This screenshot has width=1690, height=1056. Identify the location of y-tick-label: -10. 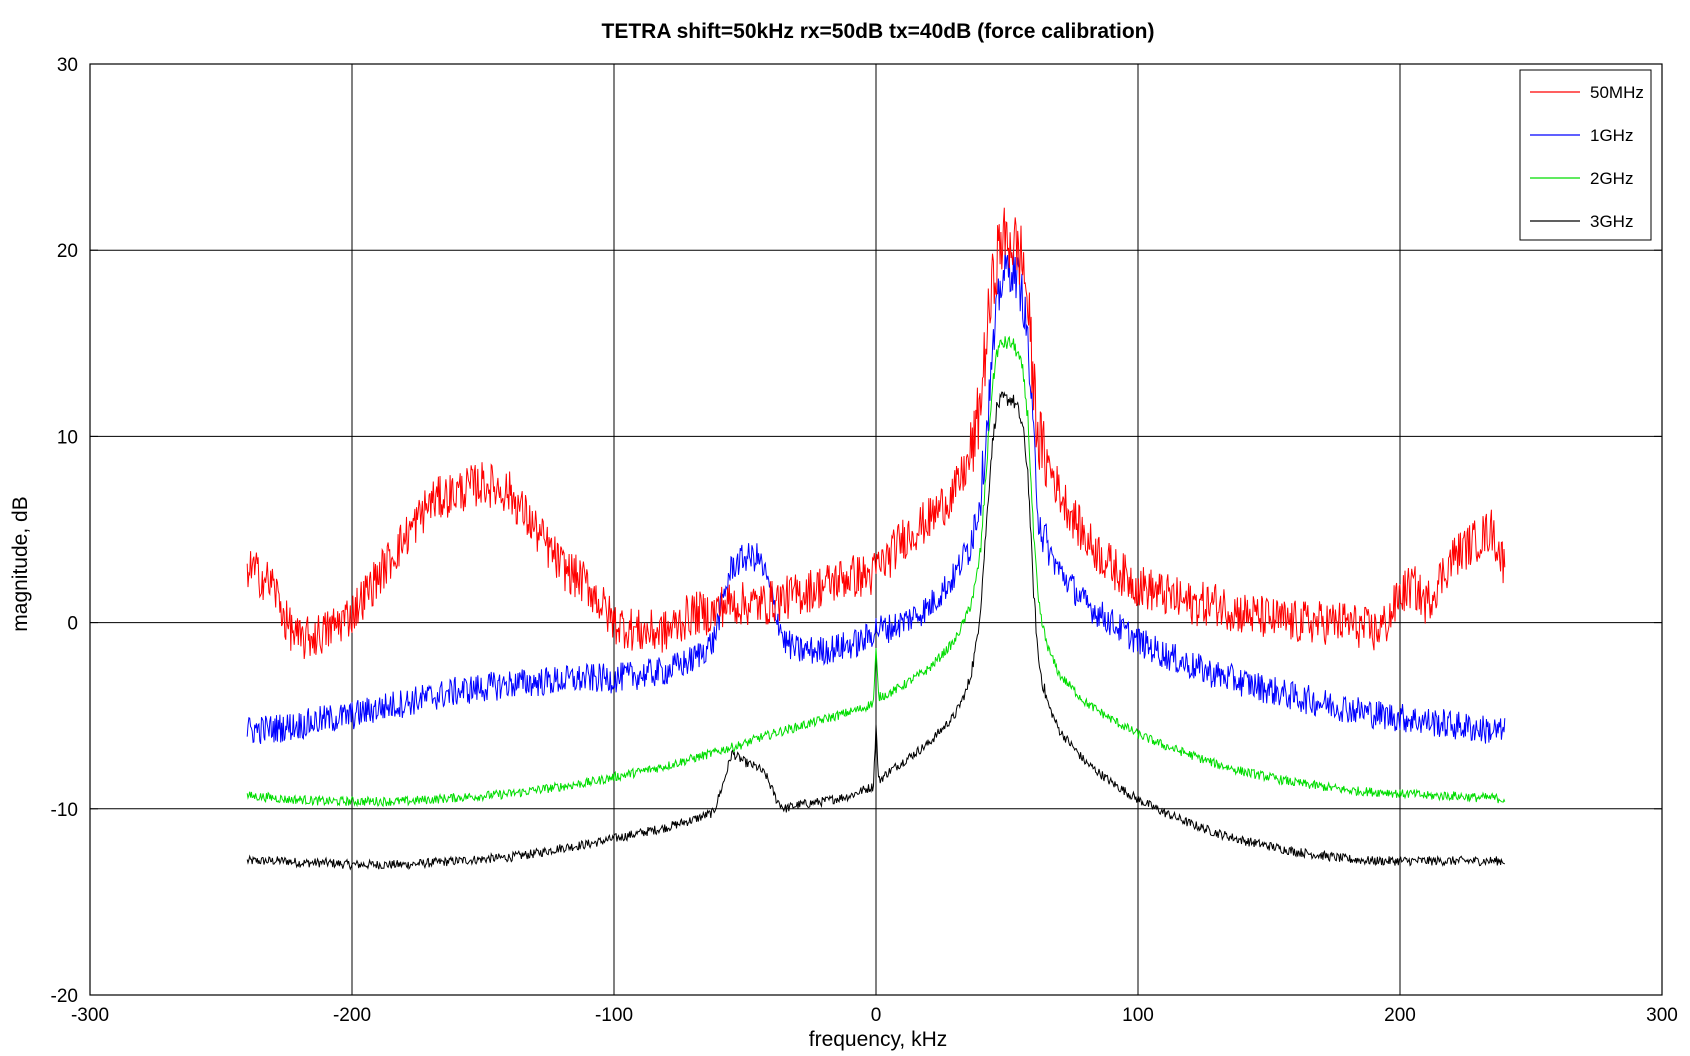
(64, 810).